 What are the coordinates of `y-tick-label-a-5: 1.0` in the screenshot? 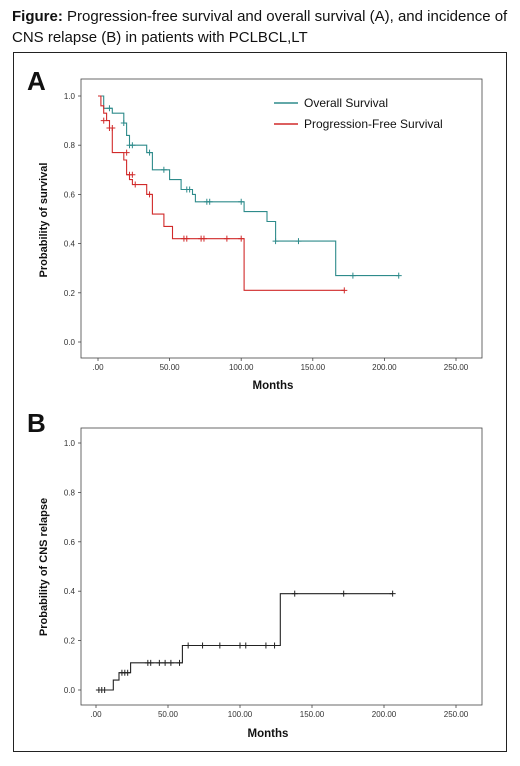 It's located at (70, 96).